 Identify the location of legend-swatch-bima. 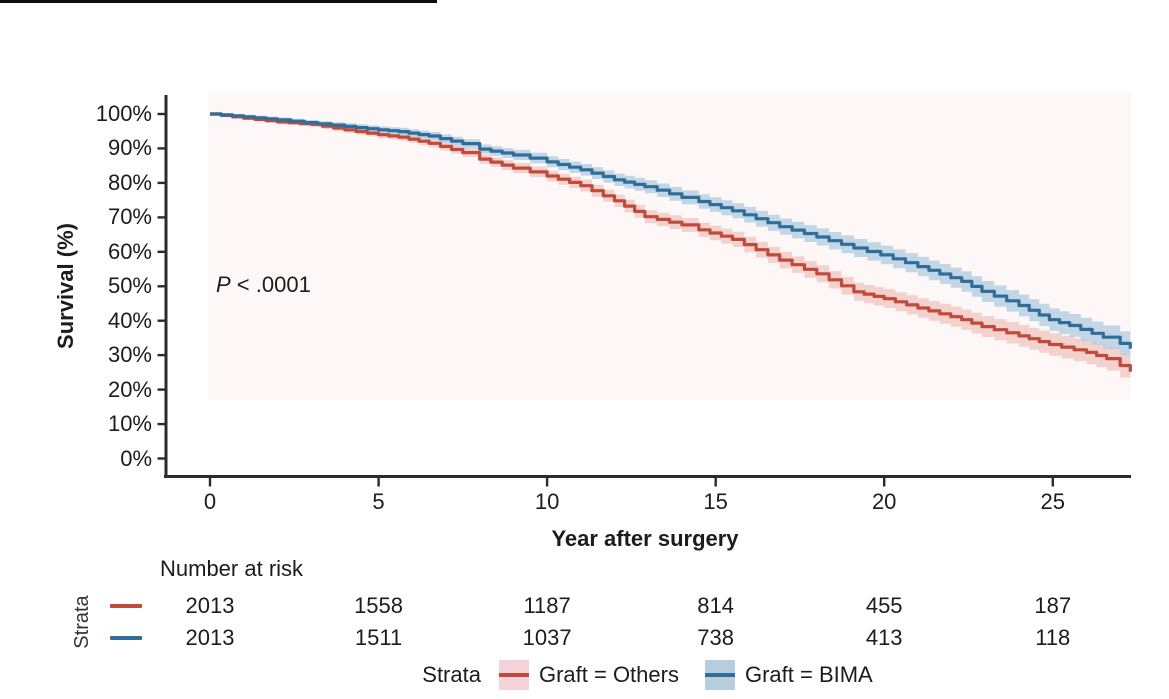
(719, 675).